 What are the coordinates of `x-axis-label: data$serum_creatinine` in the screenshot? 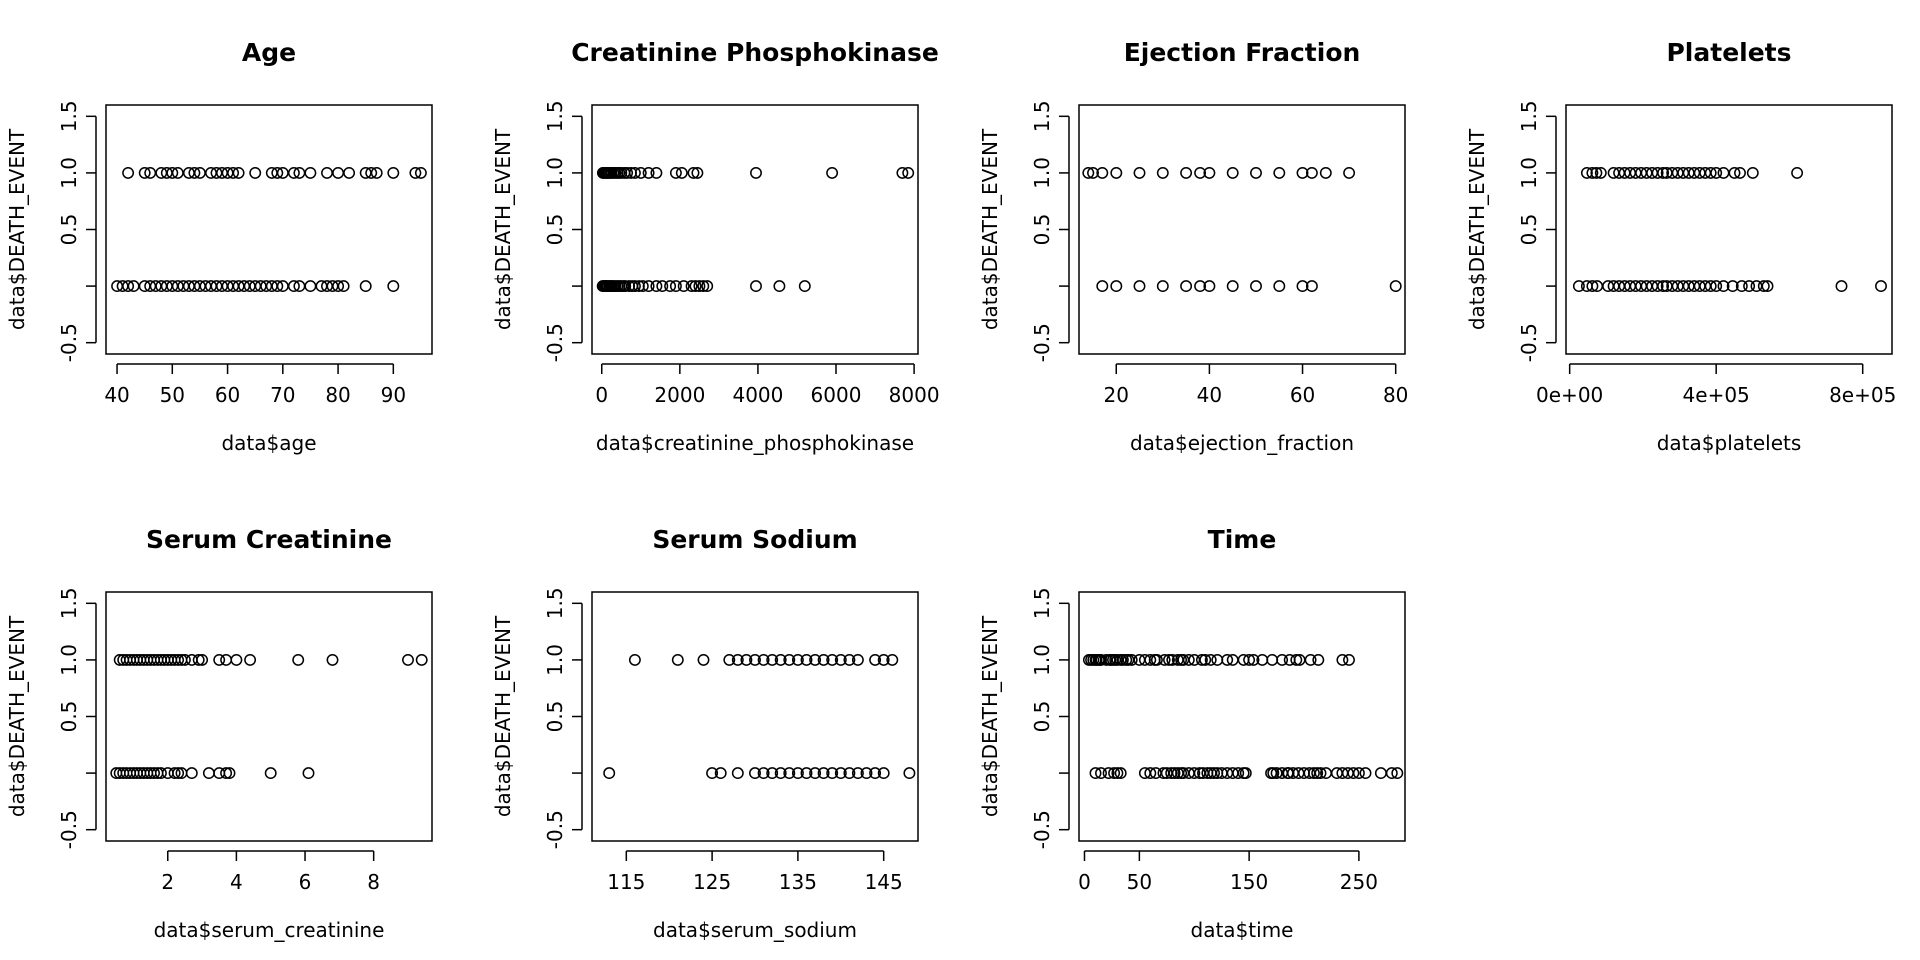 It's located at (269, 930).